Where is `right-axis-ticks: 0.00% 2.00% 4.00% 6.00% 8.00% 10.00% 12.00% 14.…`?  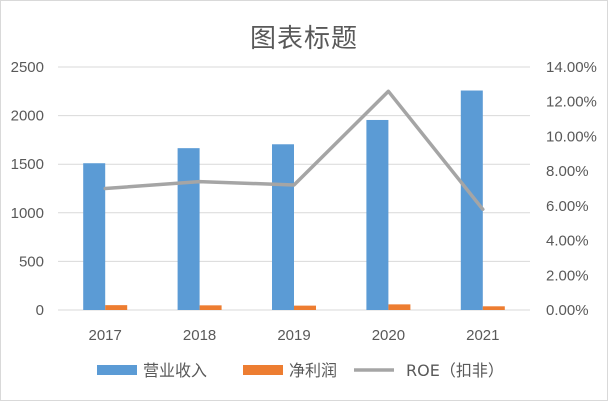
right-axis-ticks: 0.00% 2.00% 4.00% 6.00% 8.00% 10.00% 12.00% 14.… is located at coordinates (571, 189).